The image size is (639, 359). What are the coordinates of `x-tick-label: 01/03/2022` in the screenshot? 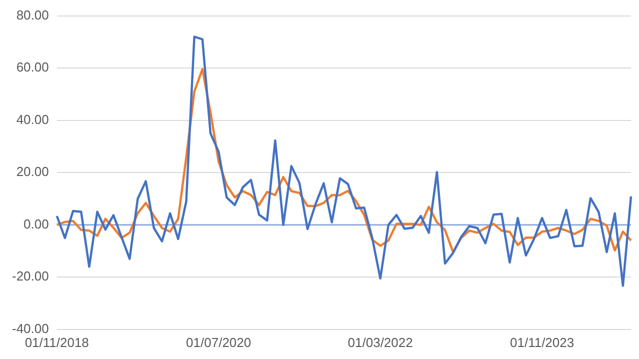 It's located at (380, 342).